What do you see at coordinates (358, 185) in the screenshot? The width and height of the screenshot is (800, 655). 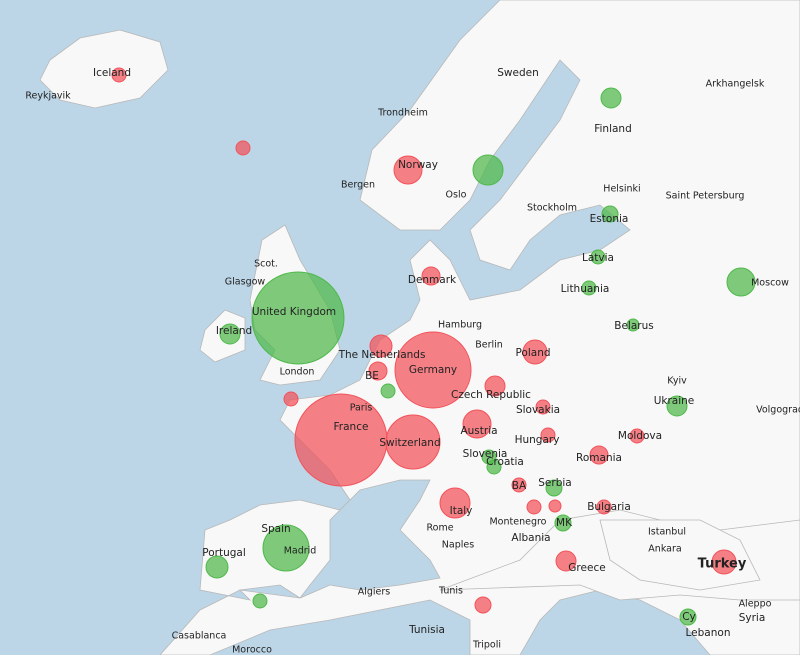 I see `city-label: Bergen` at bounding box center [358, 185].